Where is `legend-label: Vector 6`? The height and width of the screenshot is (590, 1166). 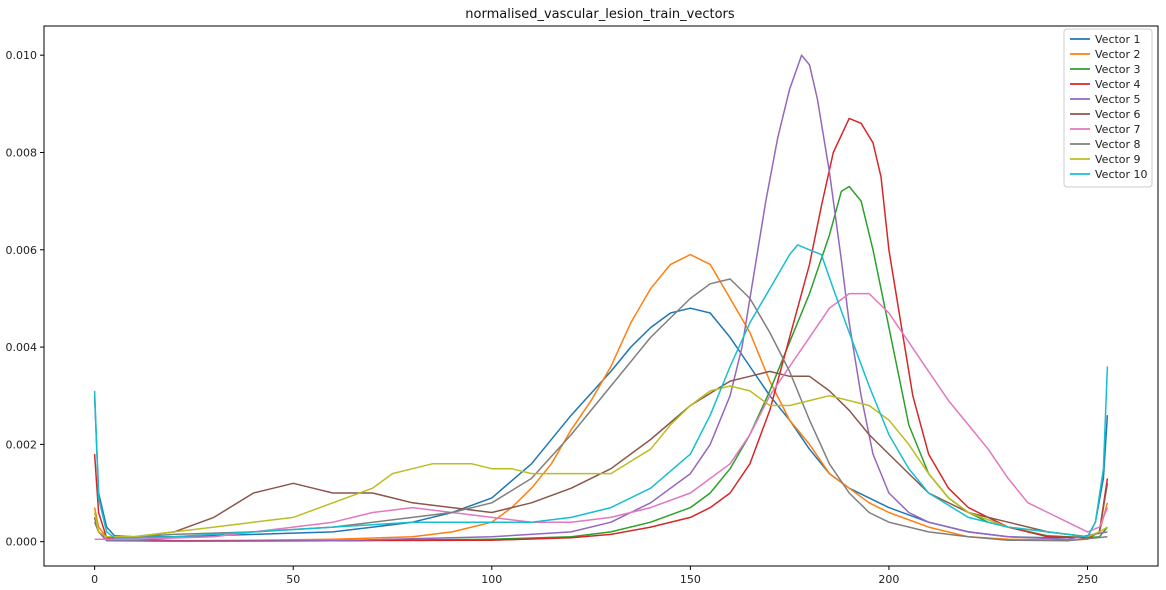 legend-label: Vector 6 is located at coordinates (1118, 114).